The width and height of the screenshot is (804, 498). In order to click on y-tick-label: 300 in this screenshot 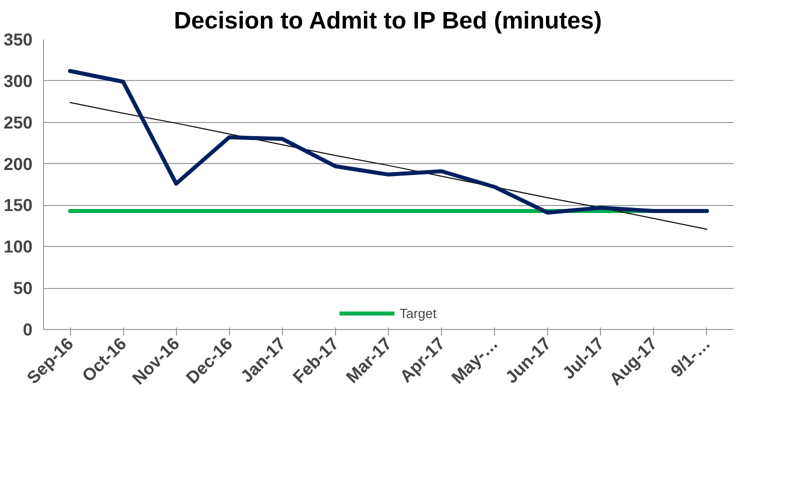, I will do `click(18, 80)`.